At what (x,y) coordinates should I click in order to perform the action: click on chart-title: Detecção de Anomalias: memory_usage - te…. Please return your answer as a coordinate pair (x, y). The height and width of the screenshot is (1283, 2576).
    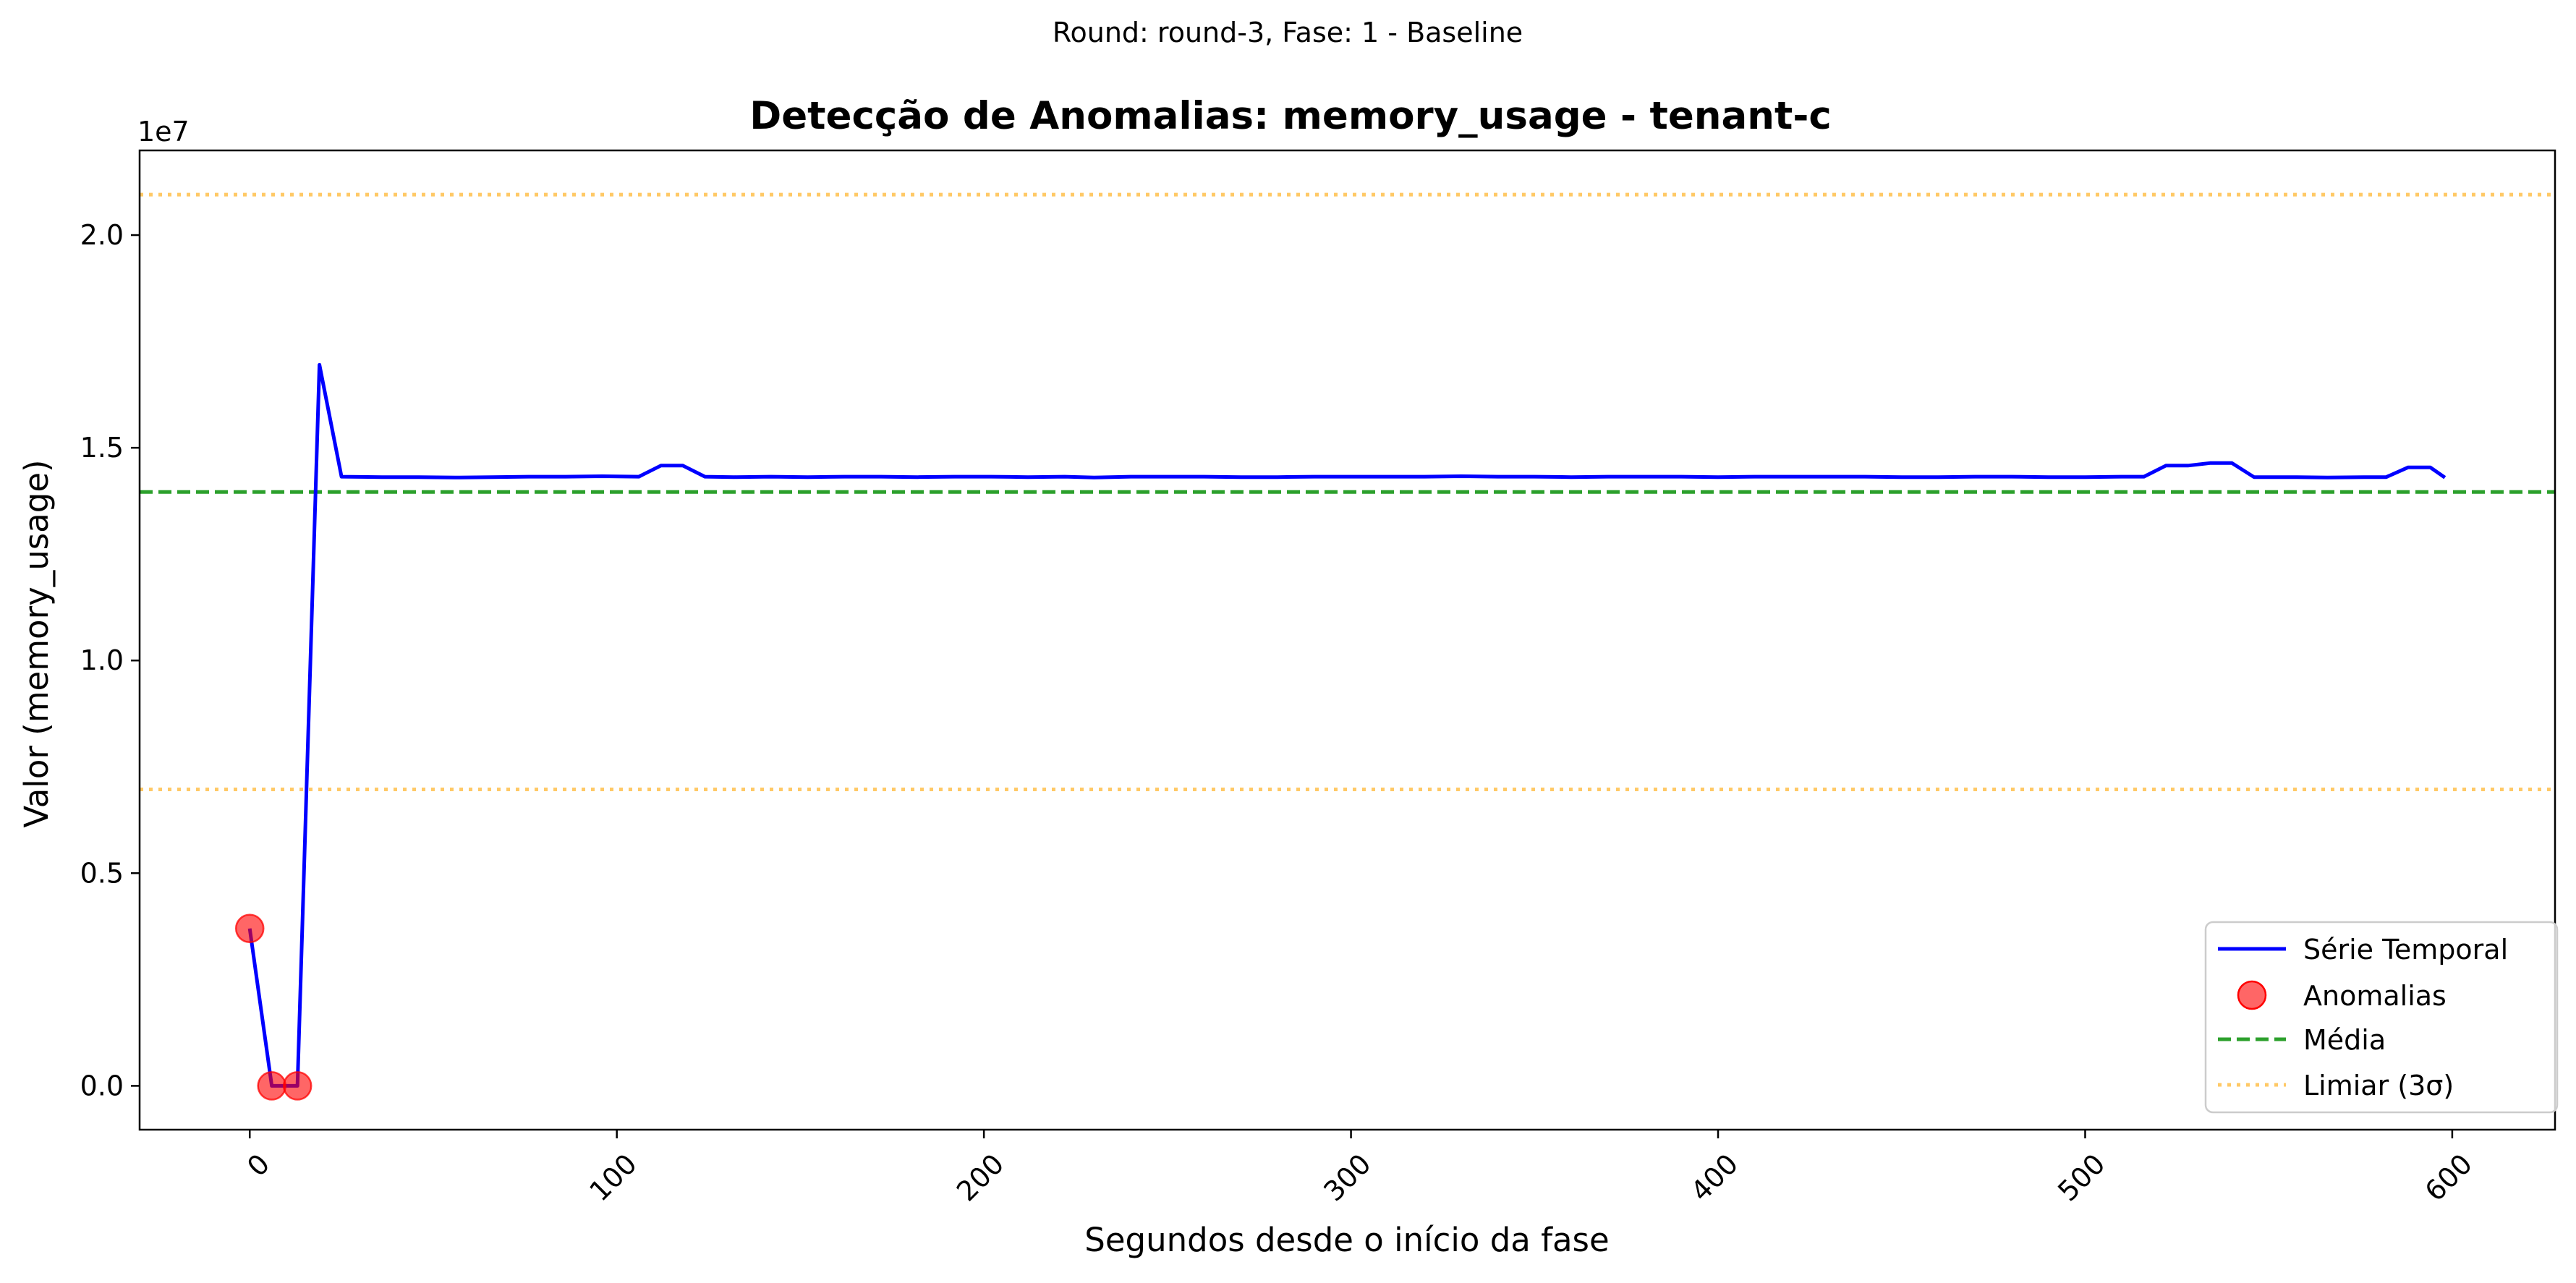
    Looking at the image, I should click on (1290, 116).